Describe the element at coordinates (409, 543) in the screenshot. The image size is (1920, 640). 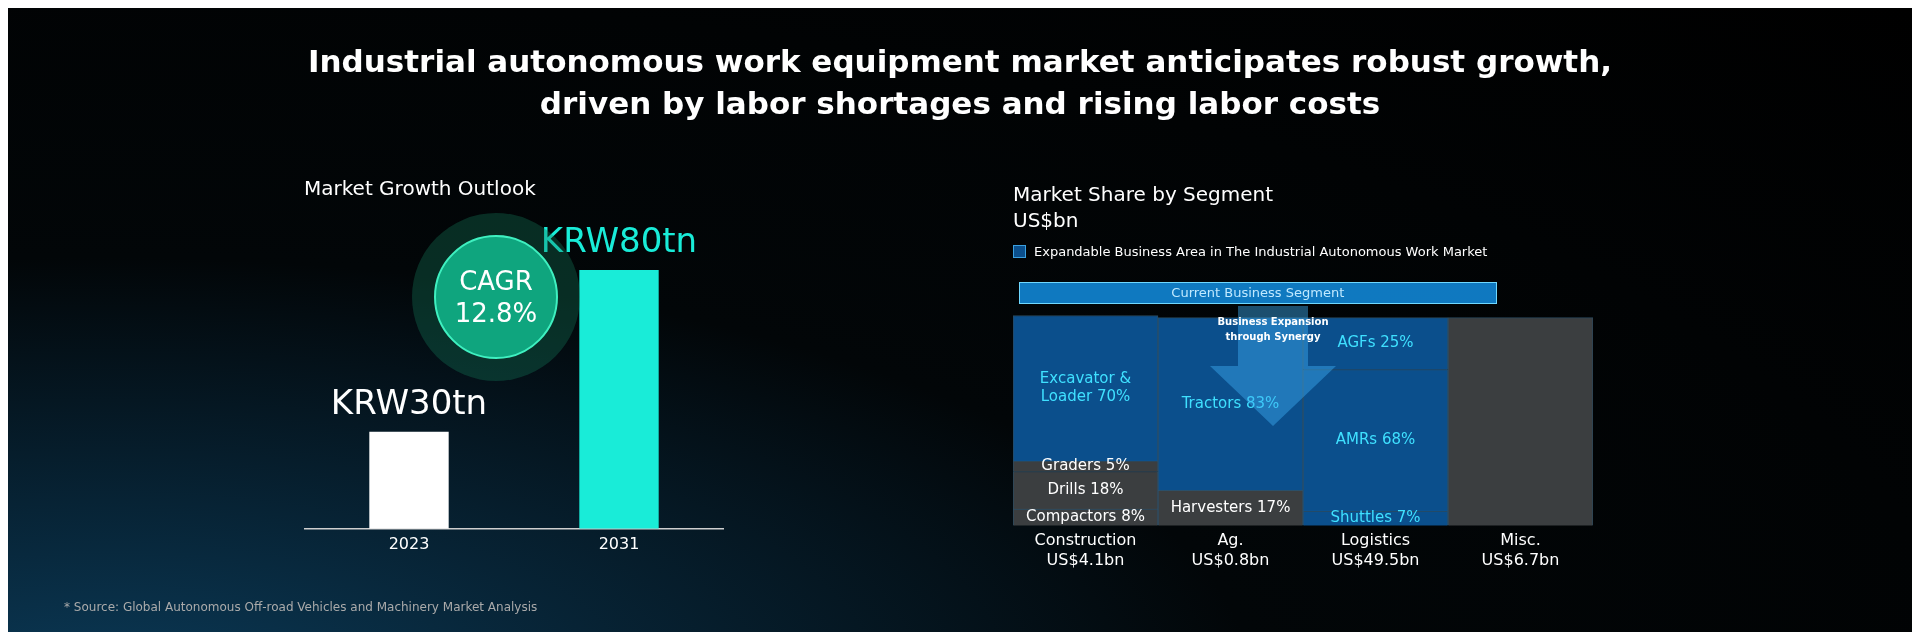
I see `x-tick-label: 2023` at that location.